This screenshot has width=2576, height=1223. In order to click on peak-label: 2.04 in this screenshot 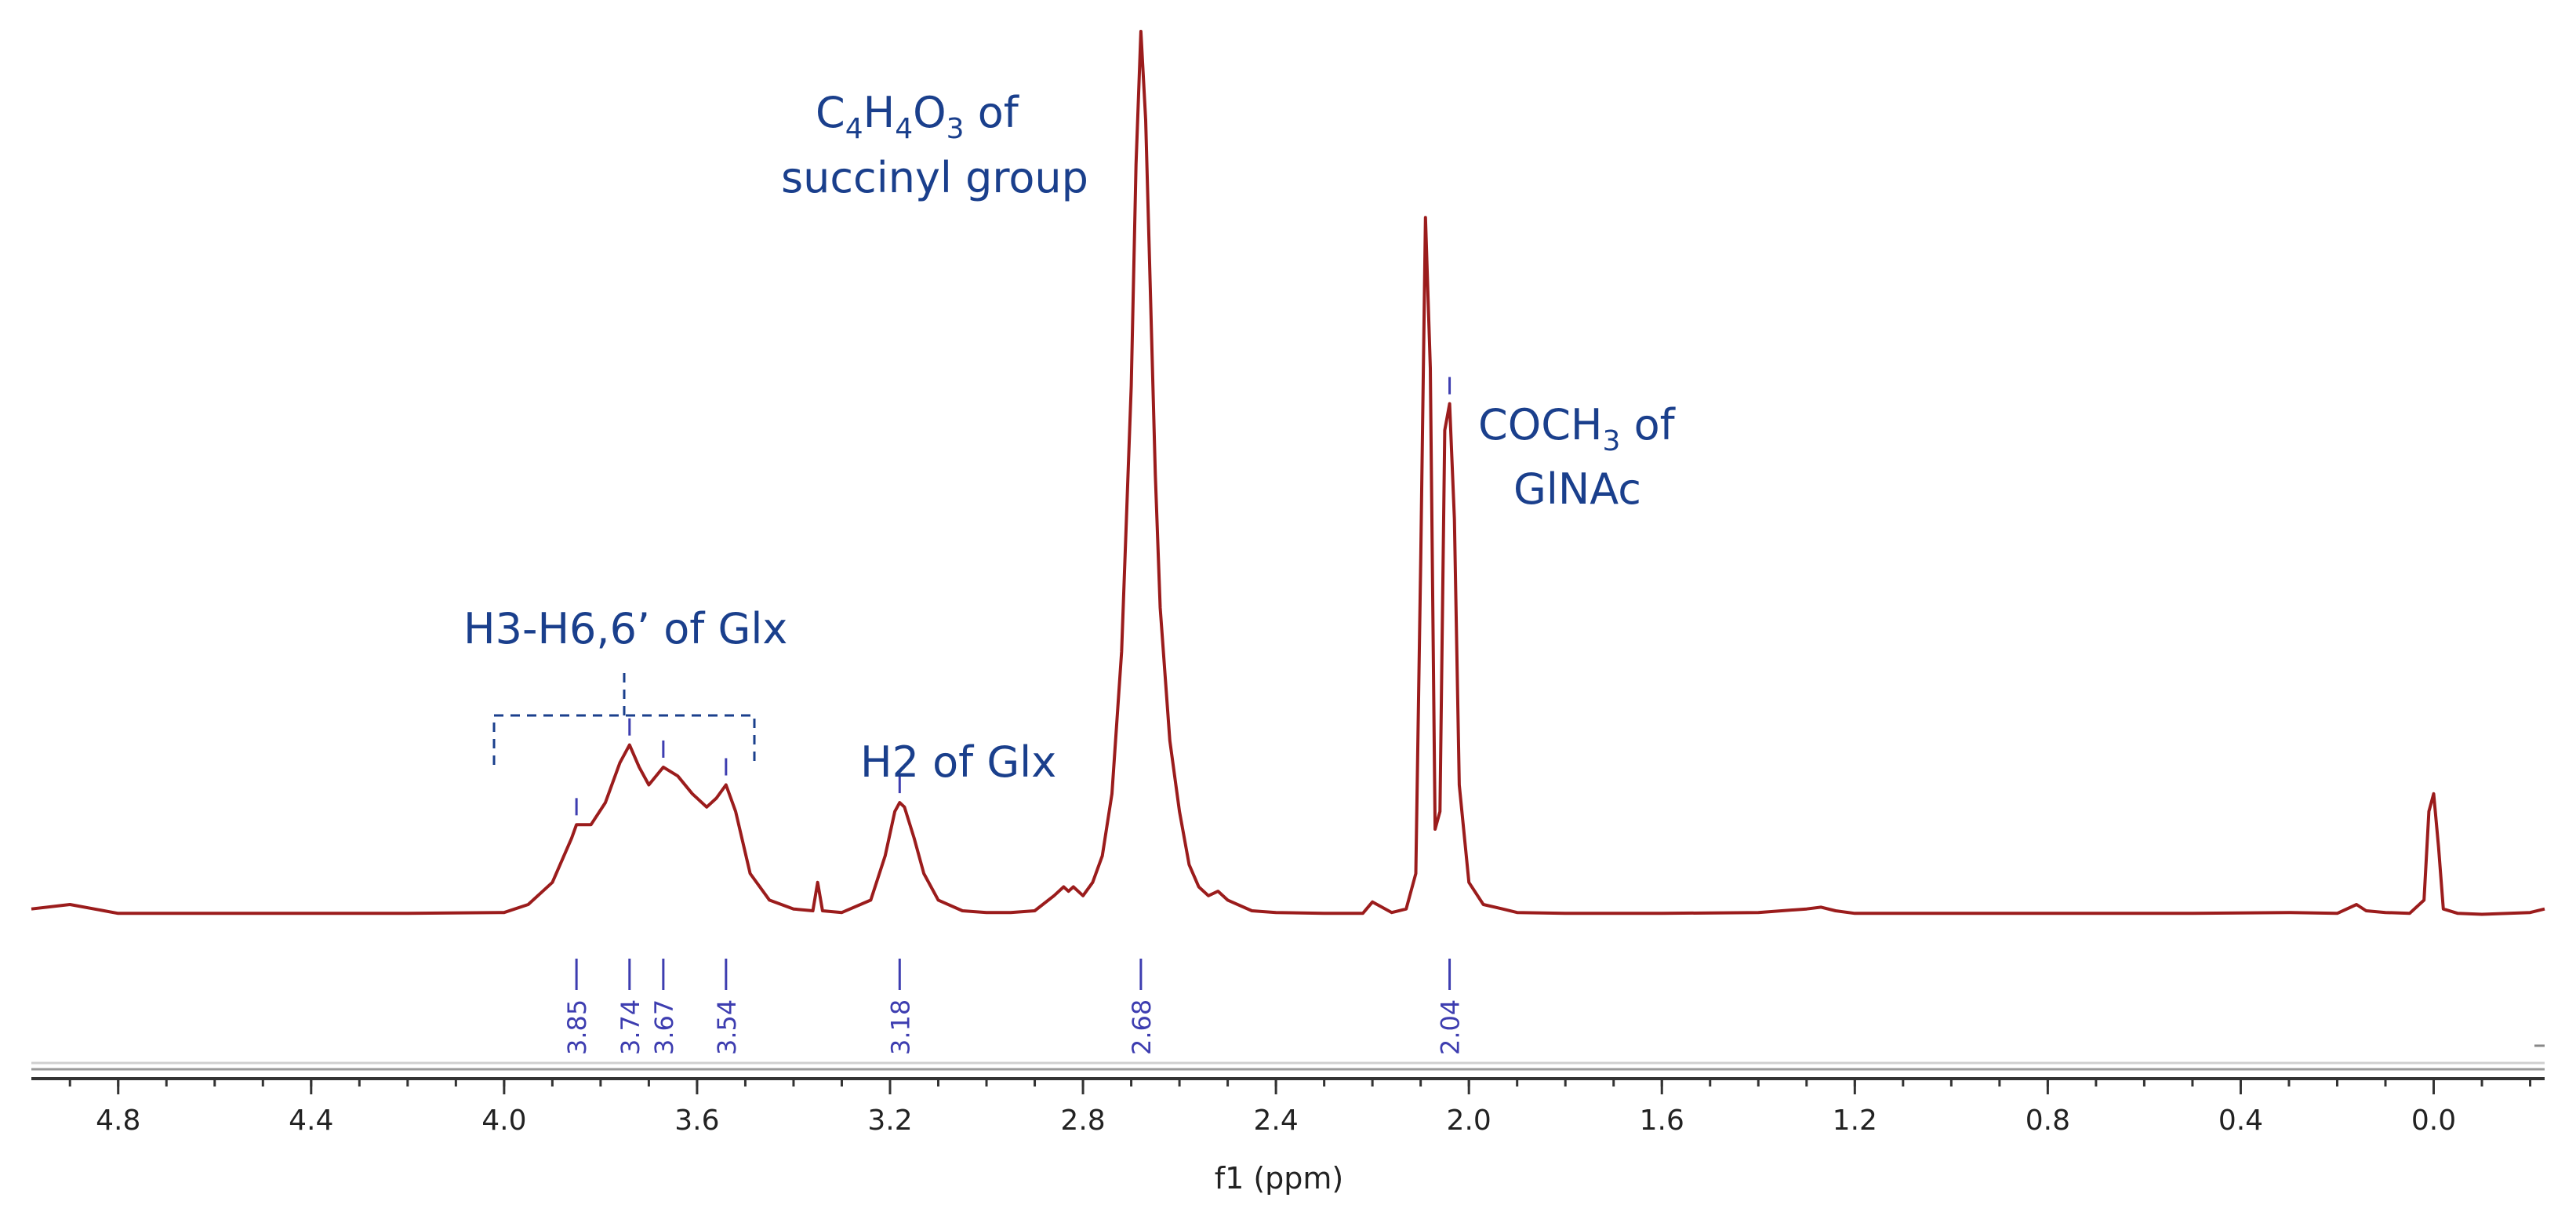, I will do `click(1451, 1027)`.